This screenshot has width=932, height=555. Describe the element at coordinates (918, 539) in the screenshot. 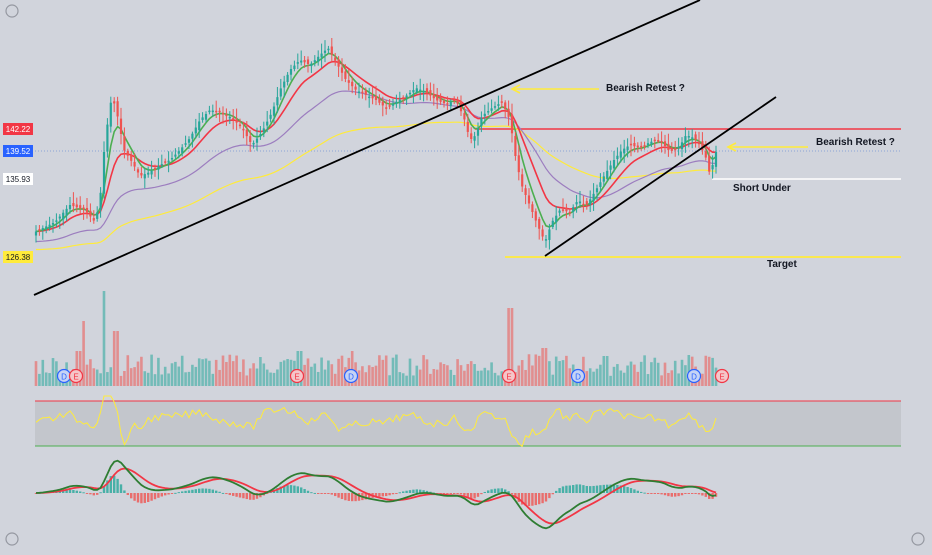

I see `scroll-handle-right-bottom` at that location.